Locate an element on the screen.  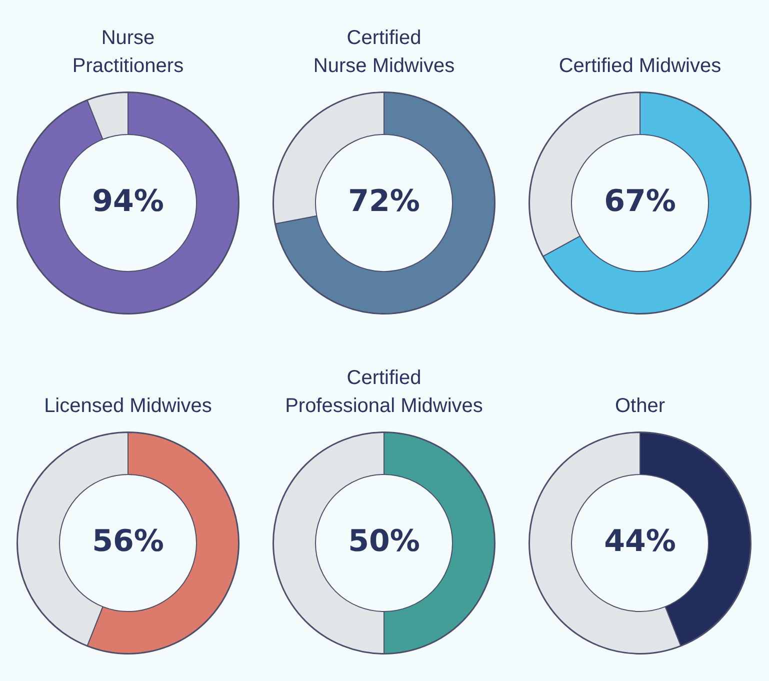
data-label: 56% is located at coordinates (128, 541).